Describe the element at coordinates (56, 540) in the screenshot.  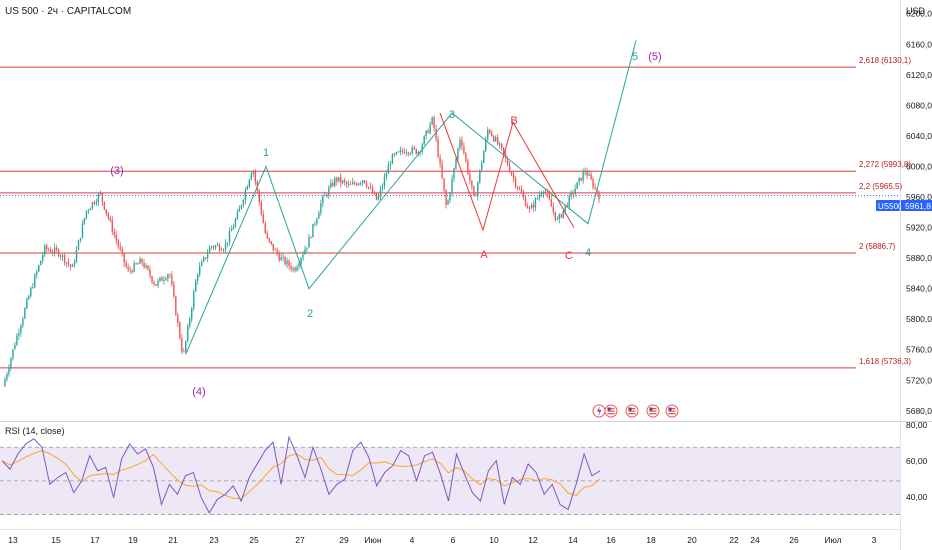
I see `time-tick-label: 15` at that location.